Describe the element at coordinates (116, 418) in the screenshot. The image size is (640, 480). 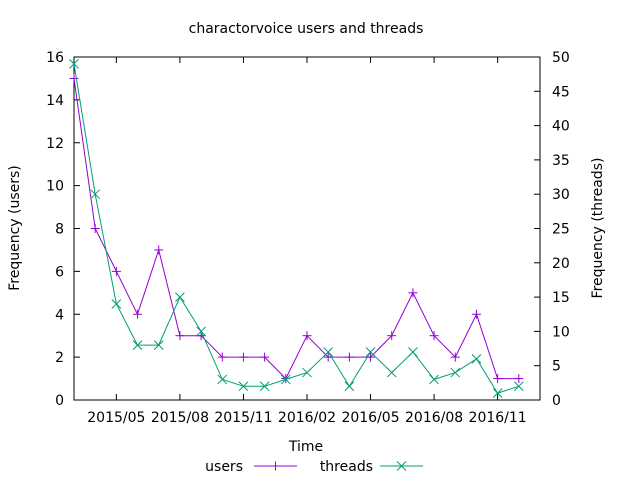
I see `x-tick-label: 2015/05` at that location.